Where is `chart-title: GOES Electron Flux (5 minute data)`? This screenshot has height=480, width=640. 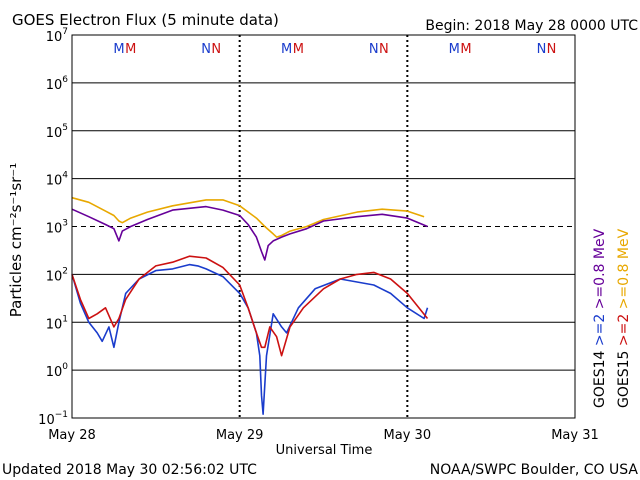 chart-title: GOES Electron Flux (5 minute data) is located at coordinates (145, 20).